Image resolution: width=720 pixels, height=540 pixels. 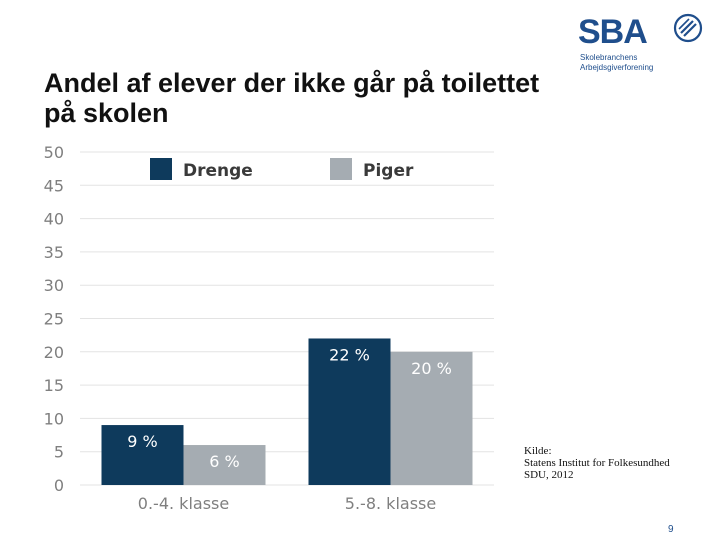 I want to click on y-tick-label: 10, so click(x=54, y=418).